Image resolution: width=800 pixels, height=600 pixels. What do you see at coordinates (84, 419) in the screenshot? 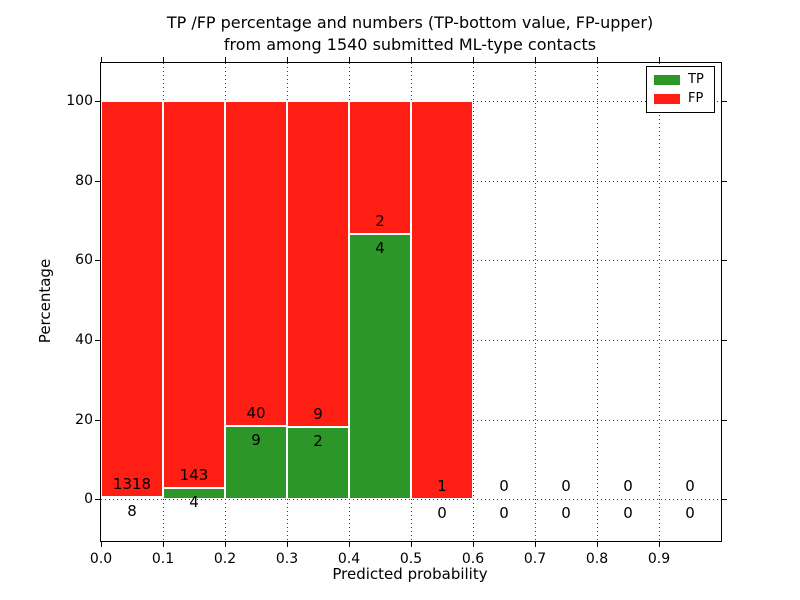
I see `y-tick-label: 20` at bounding box center [84, 419].